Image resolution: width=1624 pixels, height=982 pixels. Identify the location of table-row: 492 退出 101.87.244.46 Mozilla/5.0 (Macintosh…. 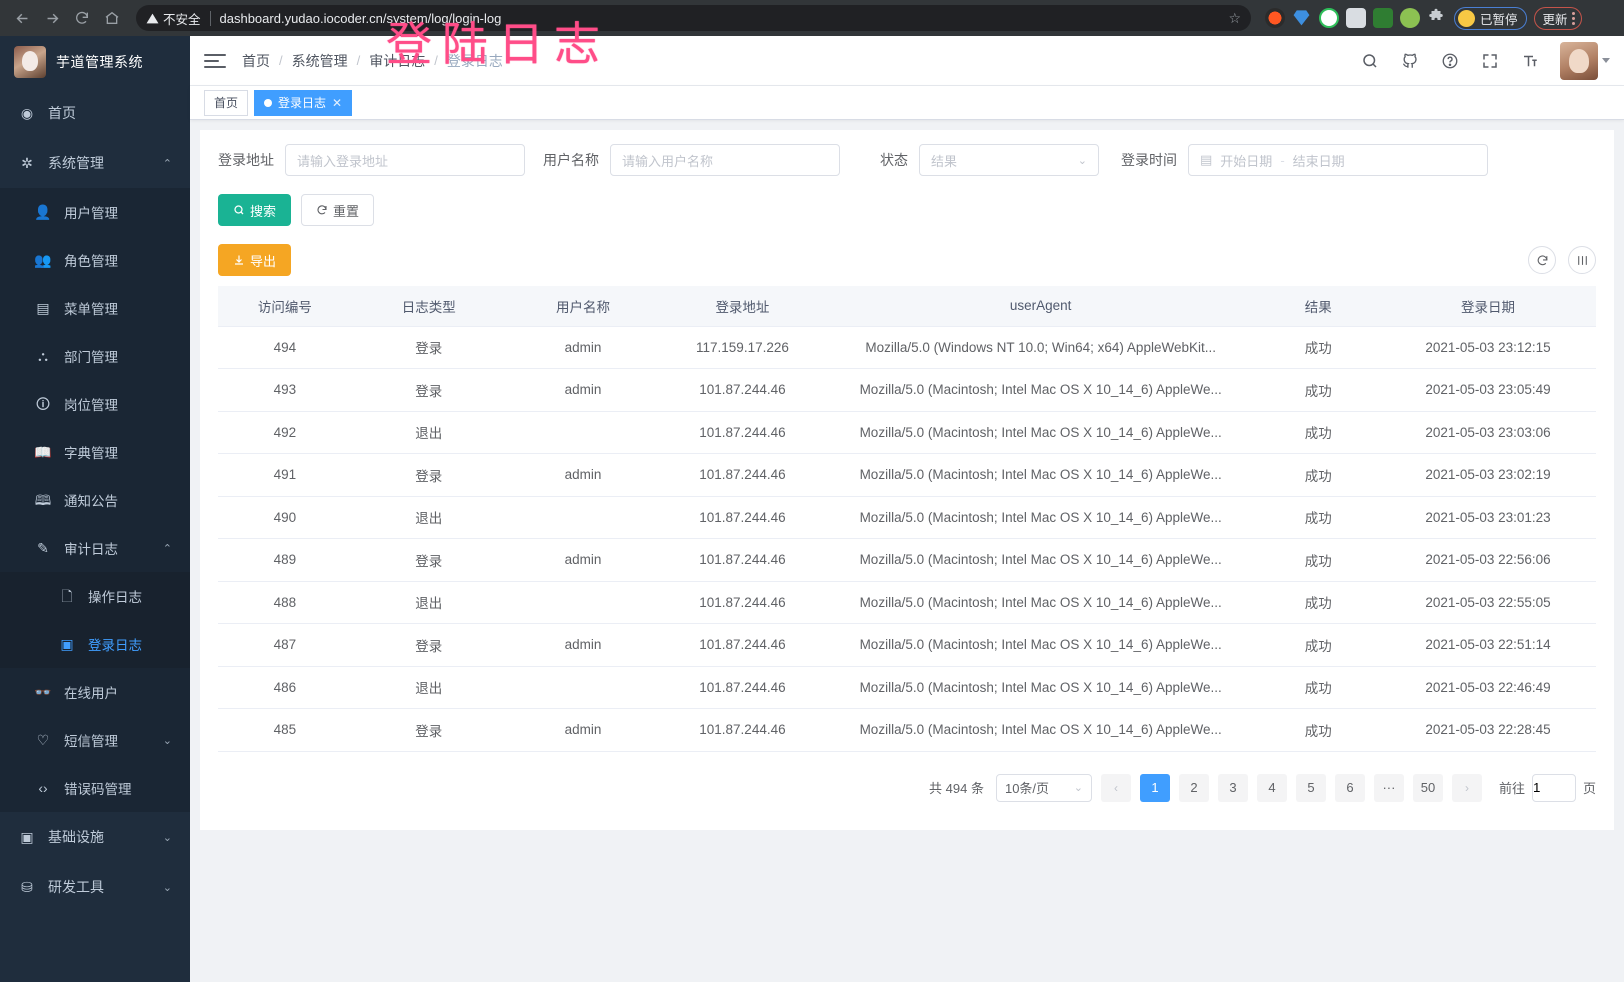
(907, 432).